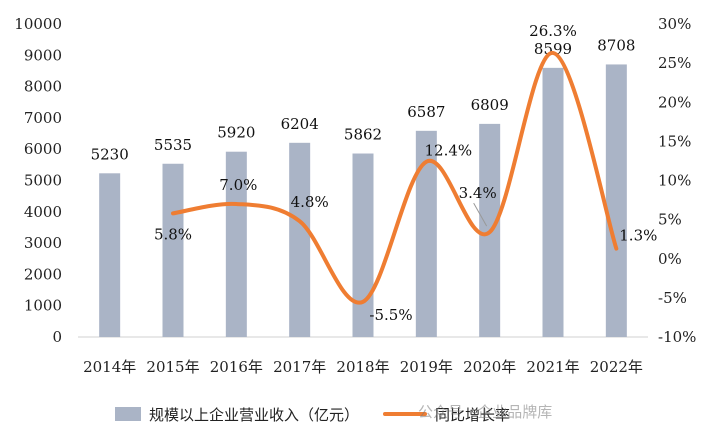  Describe the element at coordinates (674, 181) in the screenshot. I see `y-right-tick-label: 10%` at that location.